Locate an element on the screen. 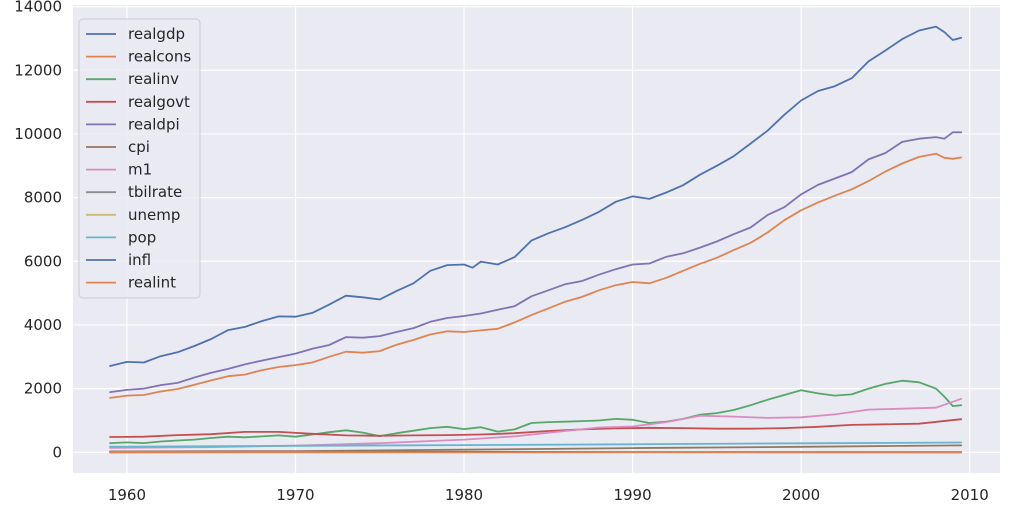 The image size is (1011, 513). y-tick-label: 6000 is located at coordinates (43, 261).